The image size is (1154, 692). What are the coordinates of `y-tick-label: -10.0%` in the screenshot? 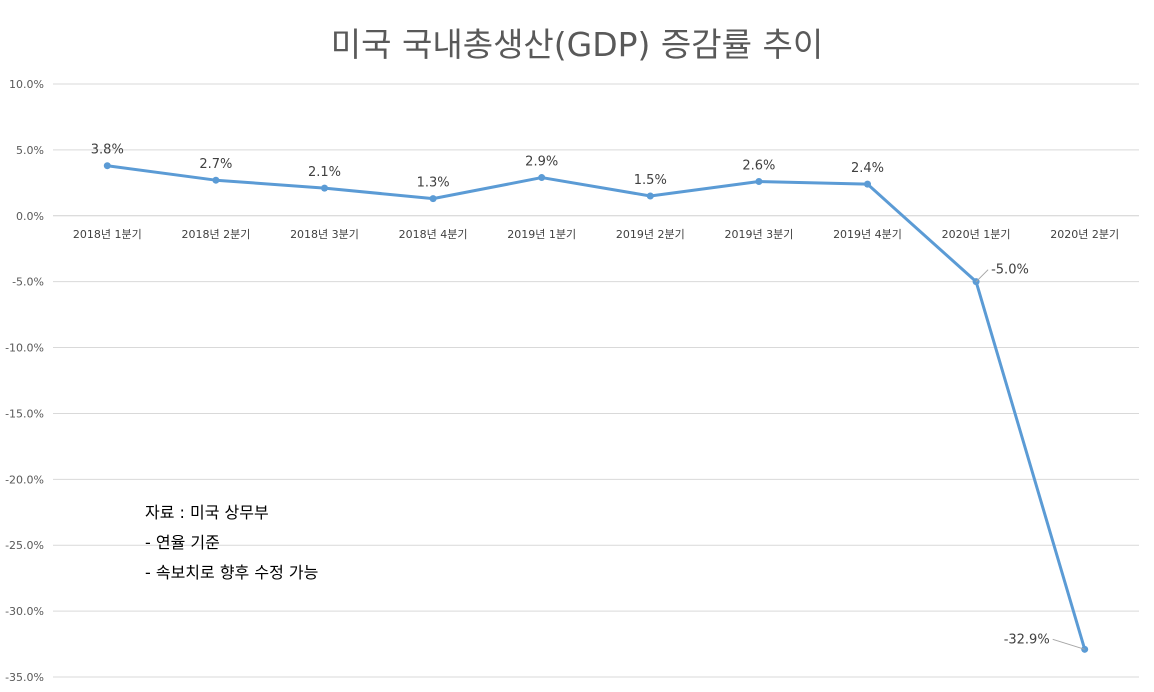 It's located at (24, 348).